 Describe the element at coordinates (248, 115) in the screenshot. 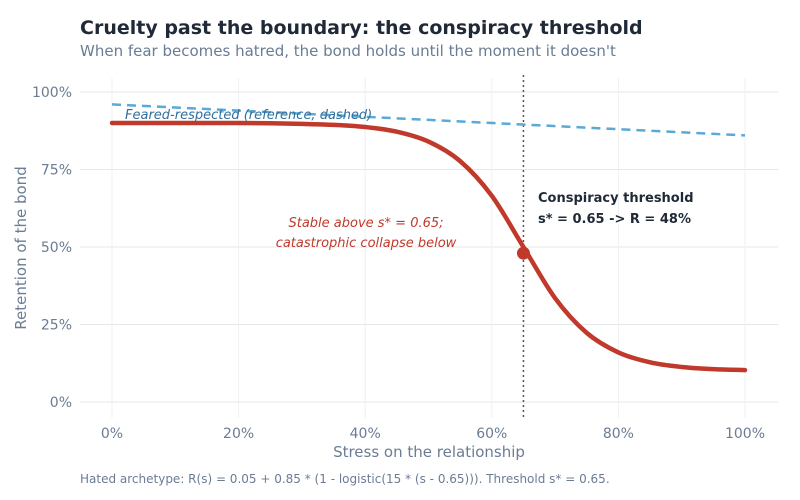

I see `reference-annotation: Feared-respected (reference, dashed)` at that location.